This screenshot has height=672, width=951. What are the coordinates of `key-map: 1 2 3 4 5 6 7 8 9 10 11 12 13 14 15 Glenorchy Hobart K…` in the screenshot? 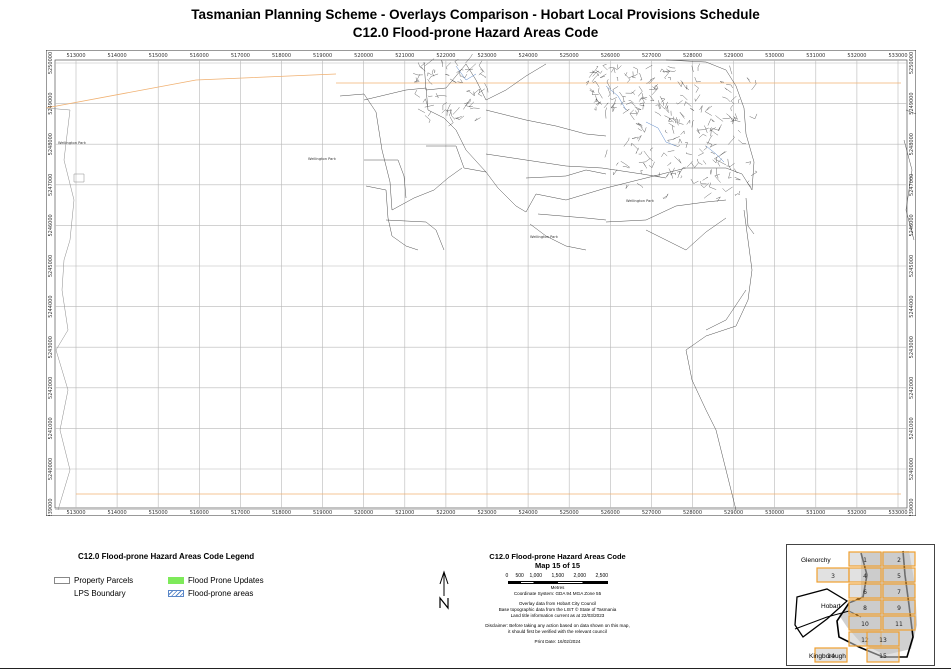 It's located at (860, 605).